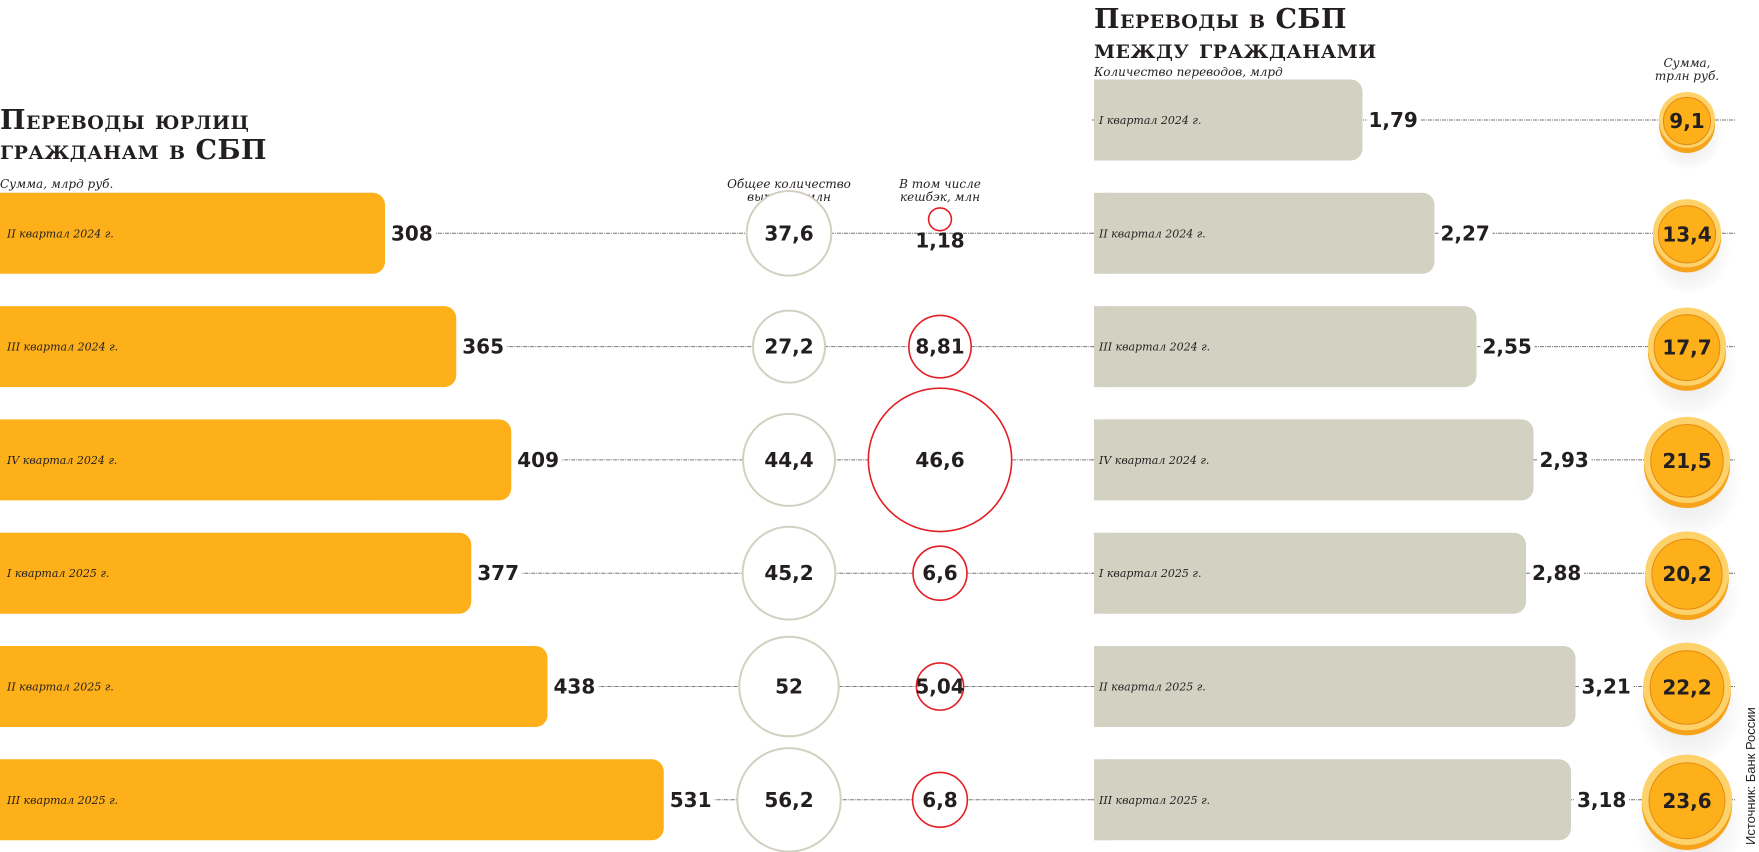 The height and width of the screenshot is (852, 1759). What do you see at coordinates (1149, 120) in the screenshot?
I see `bar-category-label: I квартал 2024 г.` at bounding box center [1149, 120].